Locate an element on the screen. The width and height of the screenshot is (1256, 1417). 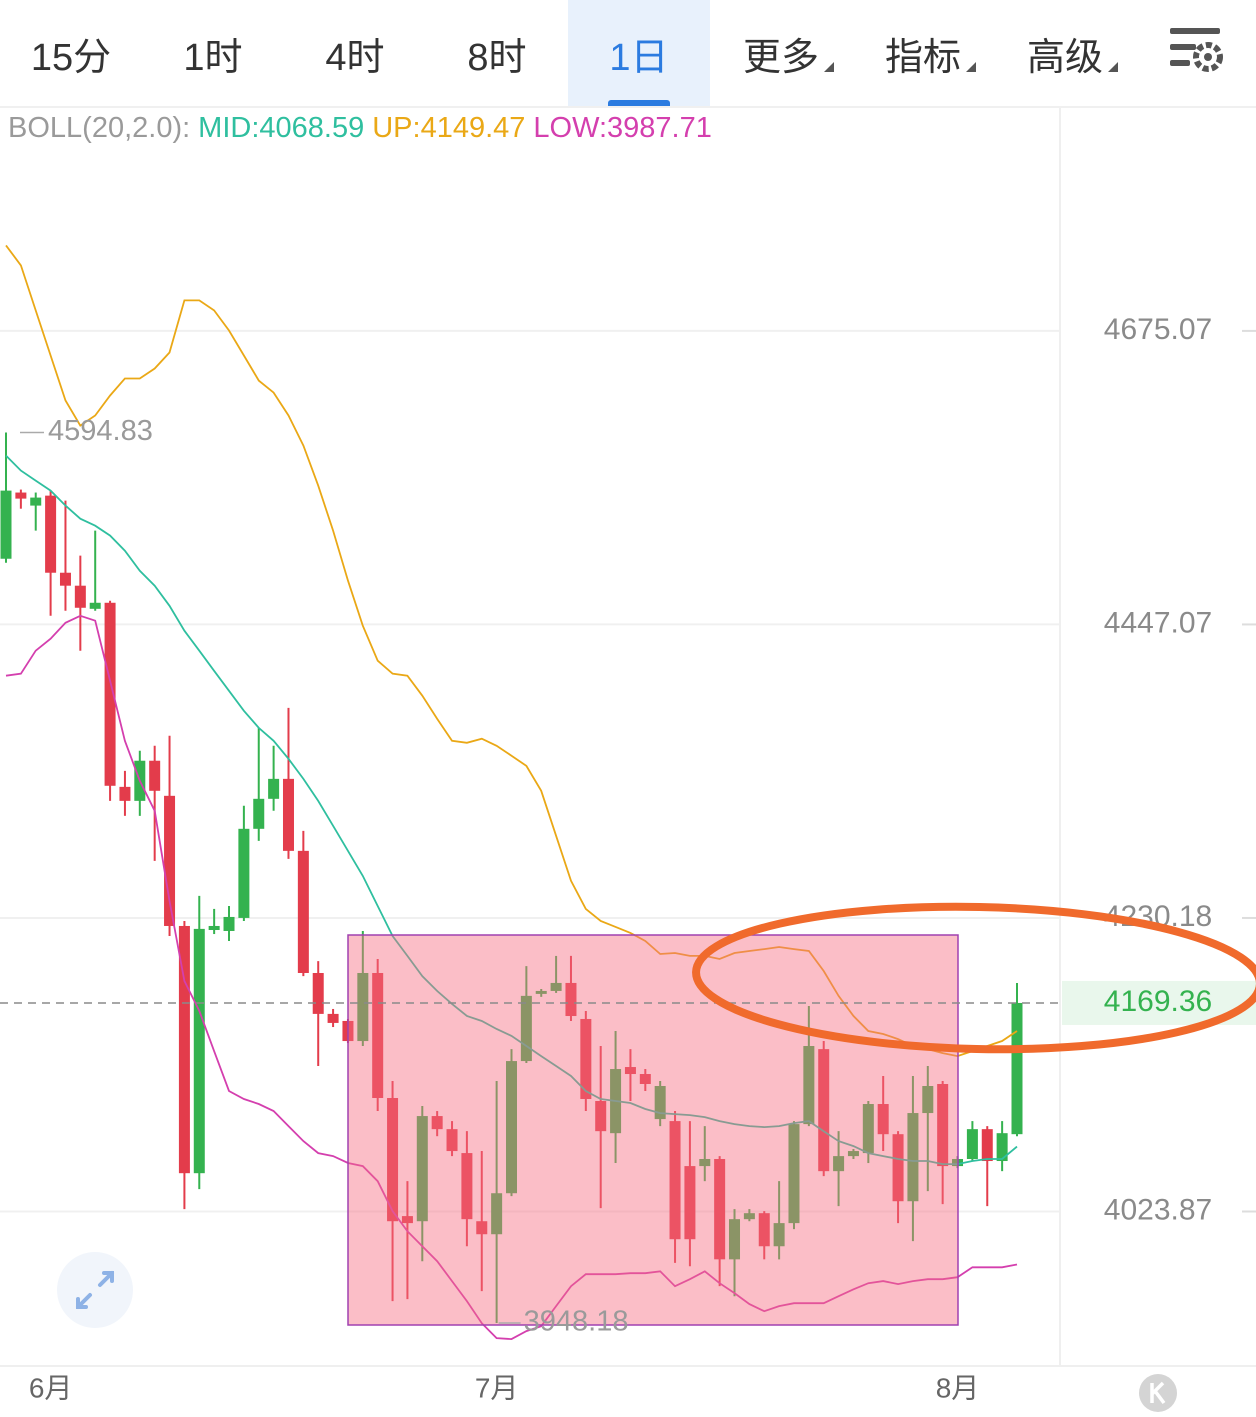
timeframe-tab: 1时 is located at coordinates (213, 57).